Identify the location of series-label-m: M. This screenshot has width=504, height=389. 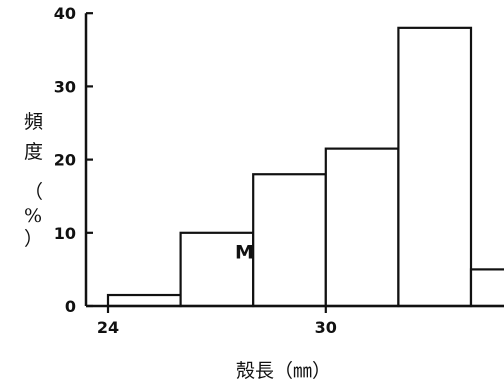
(244, 252).